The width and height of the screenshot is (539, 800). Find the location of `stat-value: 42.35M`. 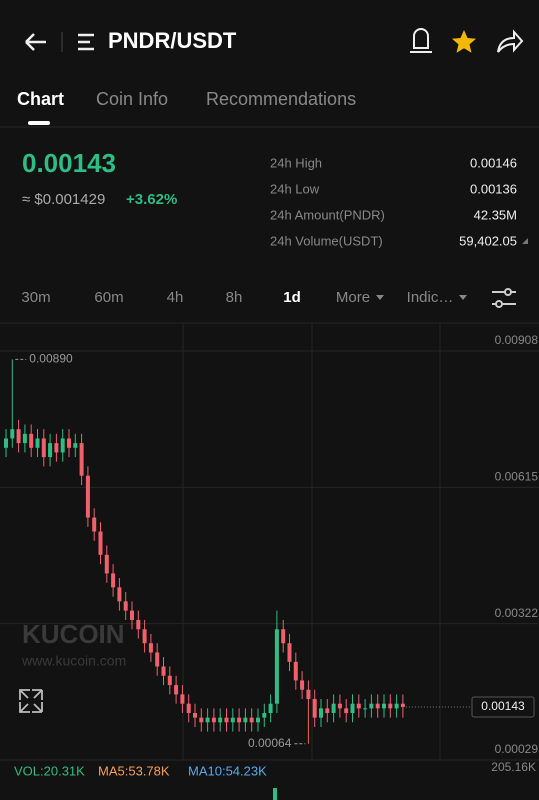

stat-value: 42.35M is located at coordinates (495, 214).